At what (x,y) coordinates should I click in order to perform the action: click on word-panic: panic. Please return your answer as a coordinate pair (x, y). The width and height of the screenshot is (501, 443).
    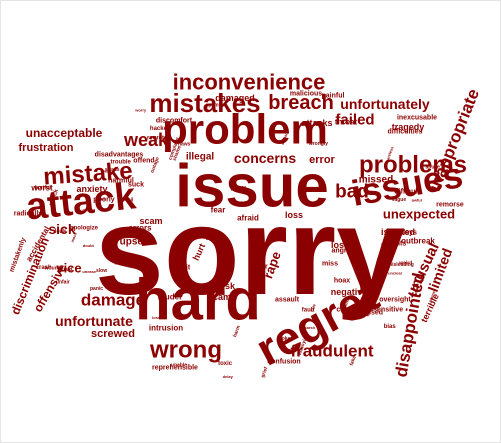
    Looking at the image, I should click on (96, 289).